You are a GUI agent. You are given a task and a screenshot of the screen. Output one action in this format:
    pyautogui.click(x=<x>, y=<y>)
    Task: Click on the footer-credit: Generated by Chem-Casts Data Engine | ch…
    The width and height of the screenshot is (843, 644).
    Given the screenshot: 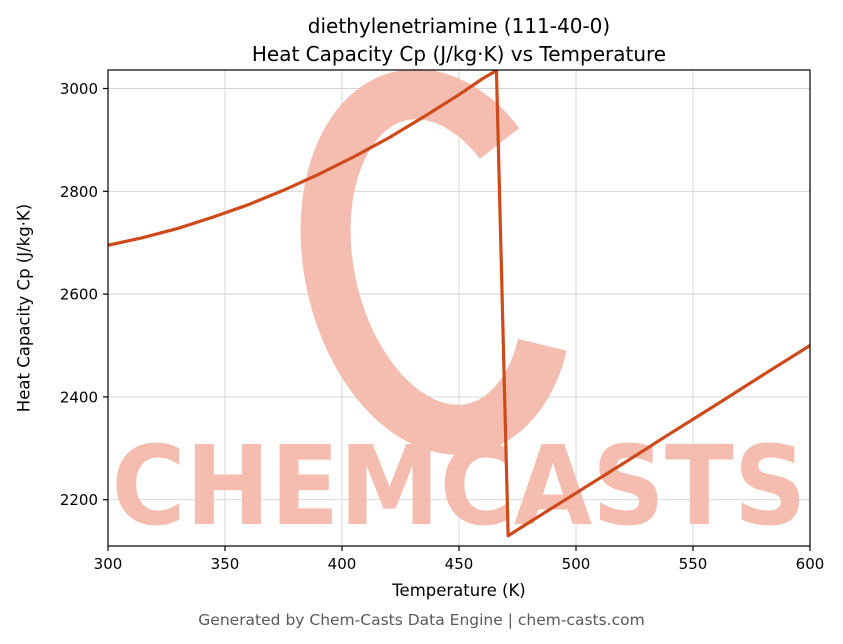 What is the action you would take?
    pyautogui.click(x=421, y=620)
    